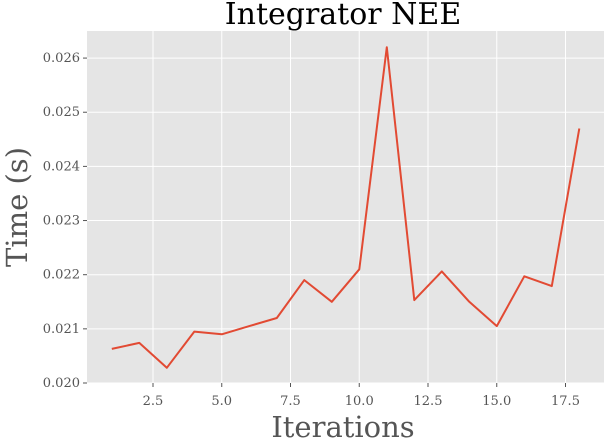  Describe the element at coordinates (61, 275) in the screenshot. I see `y-tick-label: 0.022` at that location.